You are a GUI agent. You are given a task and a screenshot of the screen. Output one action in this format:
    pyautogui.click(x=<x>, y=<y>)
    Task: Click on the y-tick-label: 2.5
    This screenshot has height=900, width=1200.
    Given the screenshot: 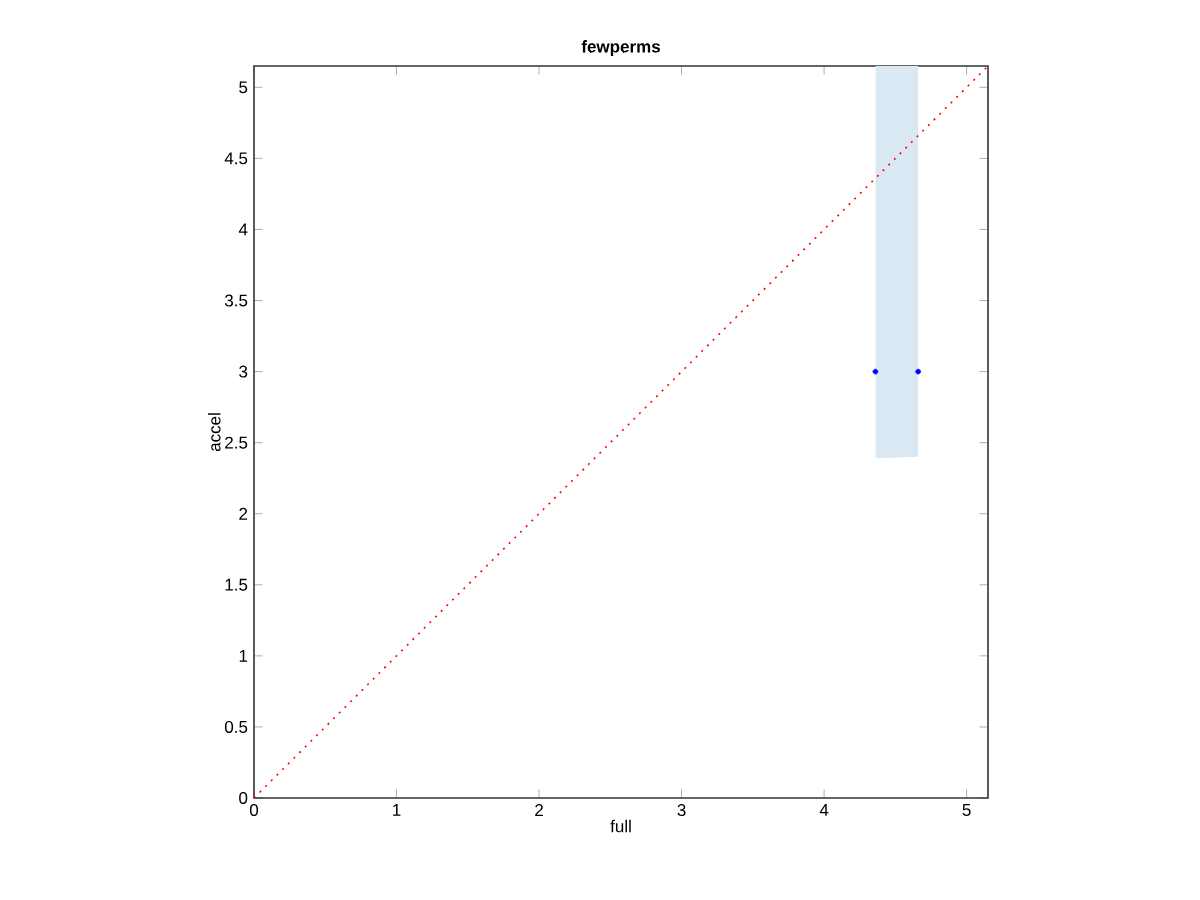 What is the action you would take?
    pyautogui.click(x=236, y=442)
    